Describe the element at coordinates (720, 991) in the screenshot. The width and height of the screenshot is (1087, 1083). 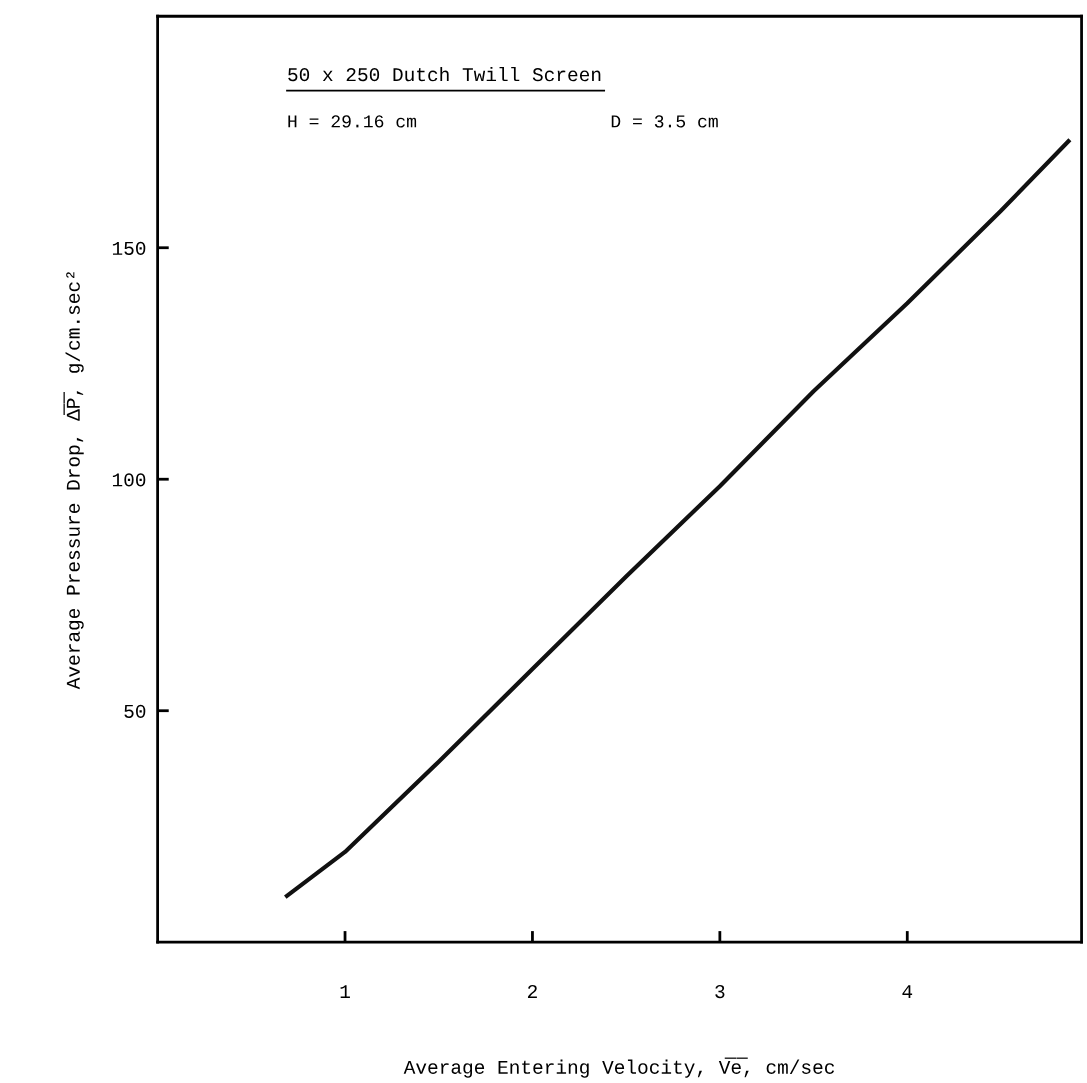
I see `x-tick-label: 3` at that location.